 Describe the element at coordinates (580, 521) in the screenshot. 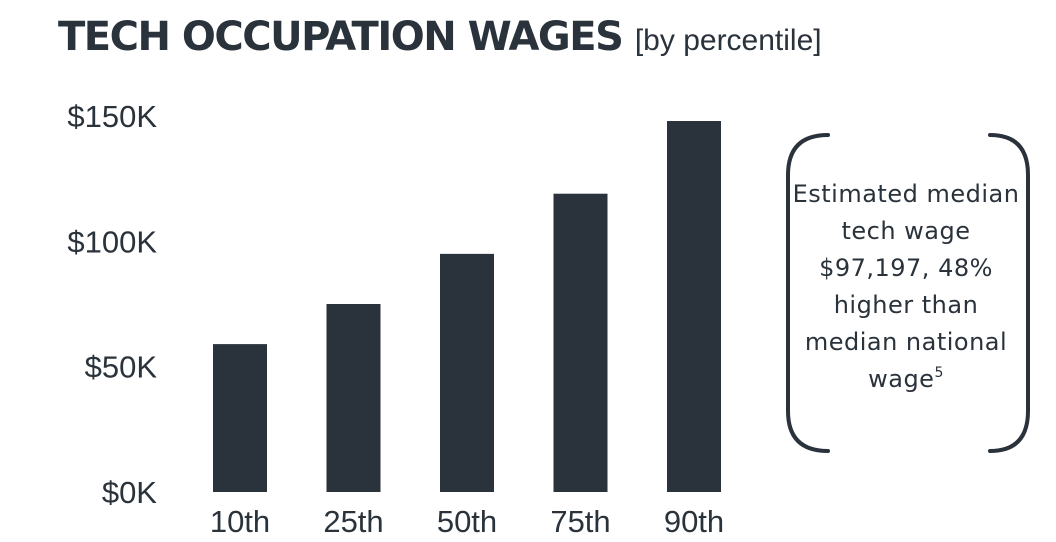

I see `x-tick-label: 75th` at that location.